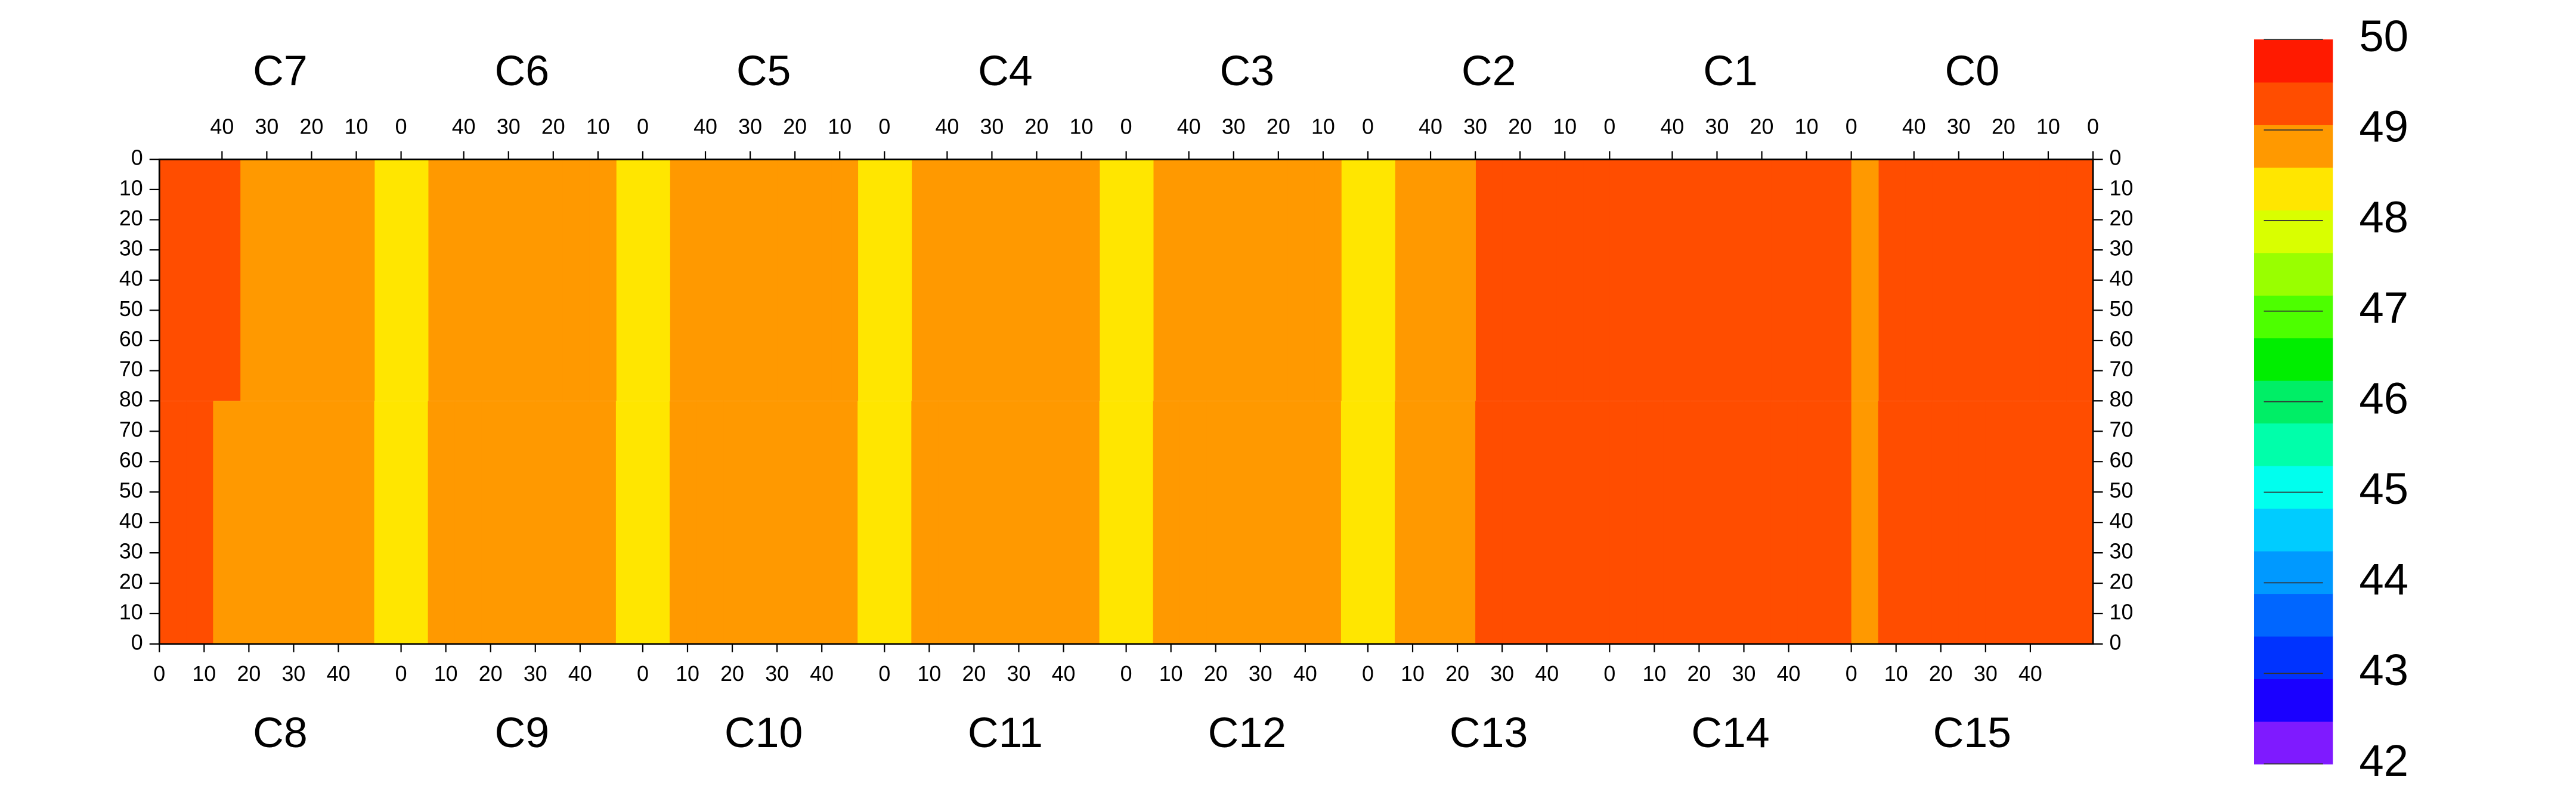 Image resolution: width=2576 pixels, height=805 pixels. Describe the element at coordinates (2384, 36) in the screenshot. I see `colorbar-label: 50` at that location.